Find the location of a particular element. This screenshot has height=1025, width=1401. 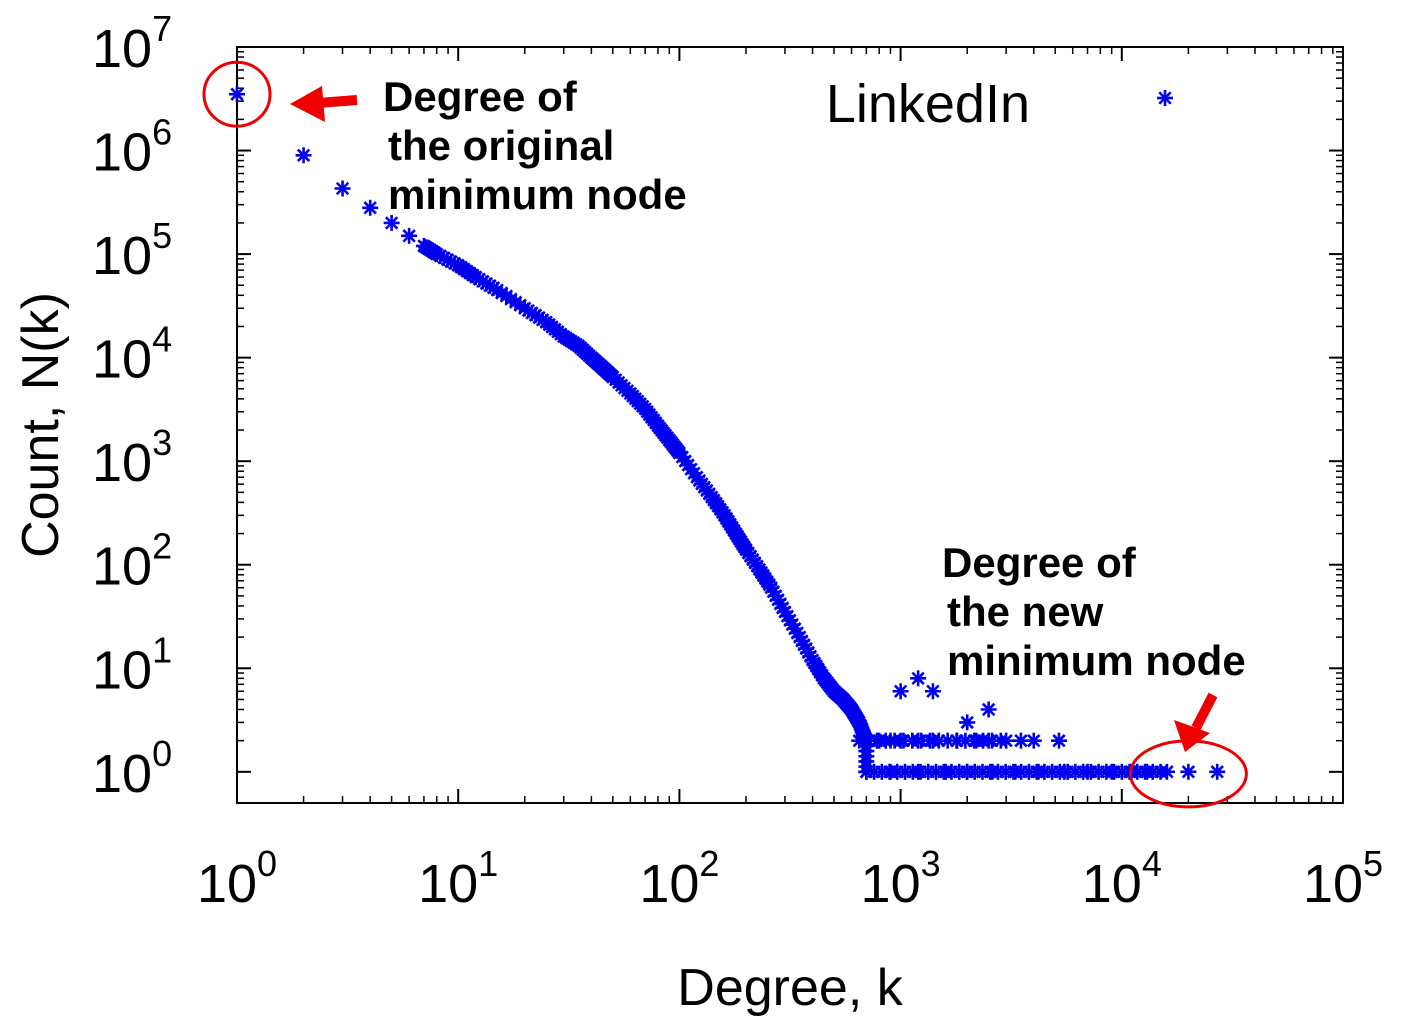

y-tick-label: 10² is located at coordinates (132, 561).